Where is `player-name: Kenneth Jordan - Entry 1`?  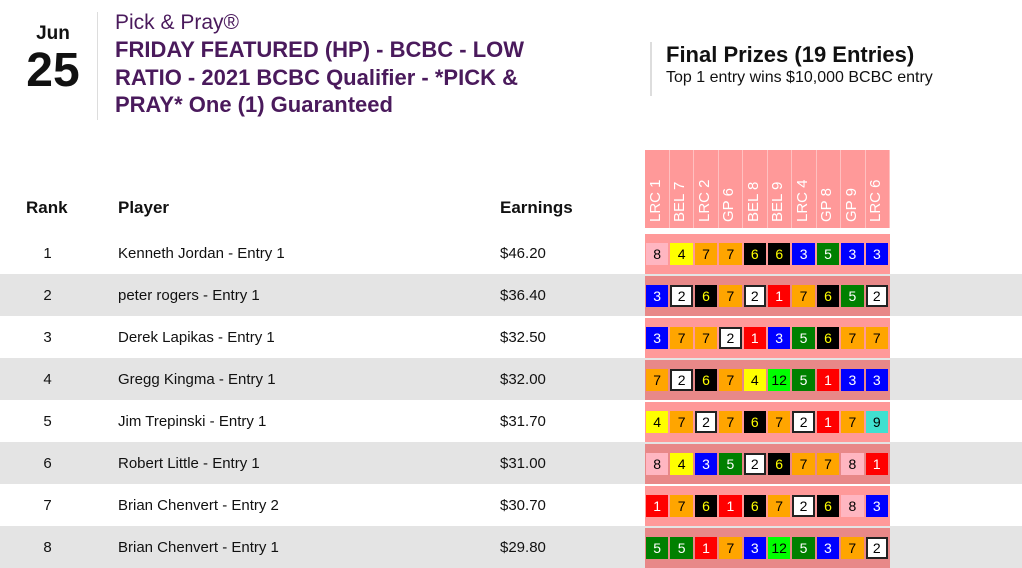 player-name: Kenneth Jordan - Entry 1 is located at coordinates (201, 253).